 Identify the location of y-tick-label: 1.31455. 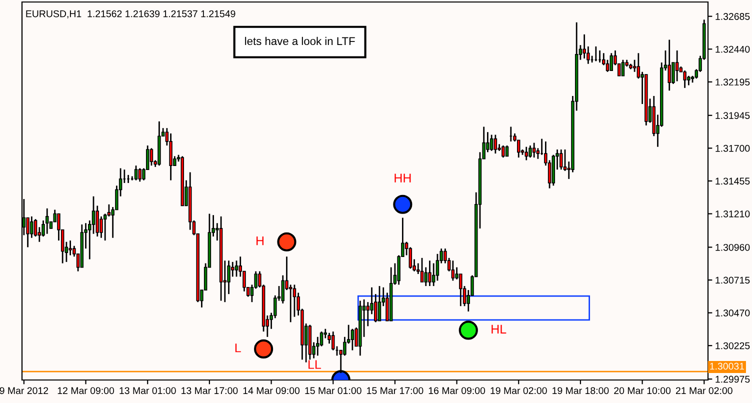
(733, 181).